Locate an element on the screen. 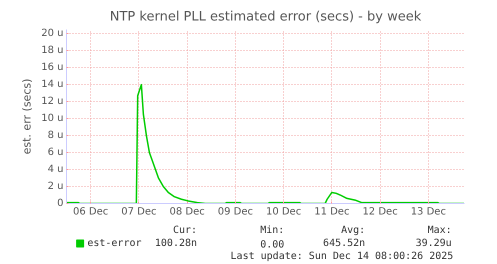 The width and height of the screenshot is (497, 264). x-tick-label: 13 Dec is located at coordinates (428, 212).